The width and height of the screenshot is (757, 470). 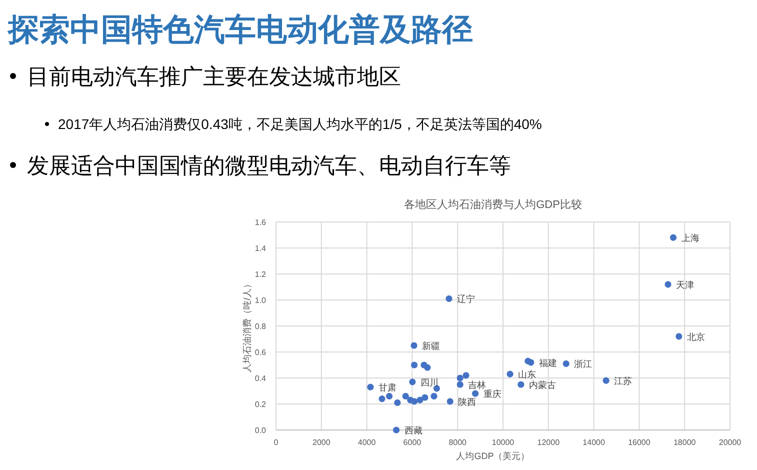 What do you see at coordinates (260, 300) in the screenshot?
I see `y-tick-label: 1.0` at bounding box center [260, 300].